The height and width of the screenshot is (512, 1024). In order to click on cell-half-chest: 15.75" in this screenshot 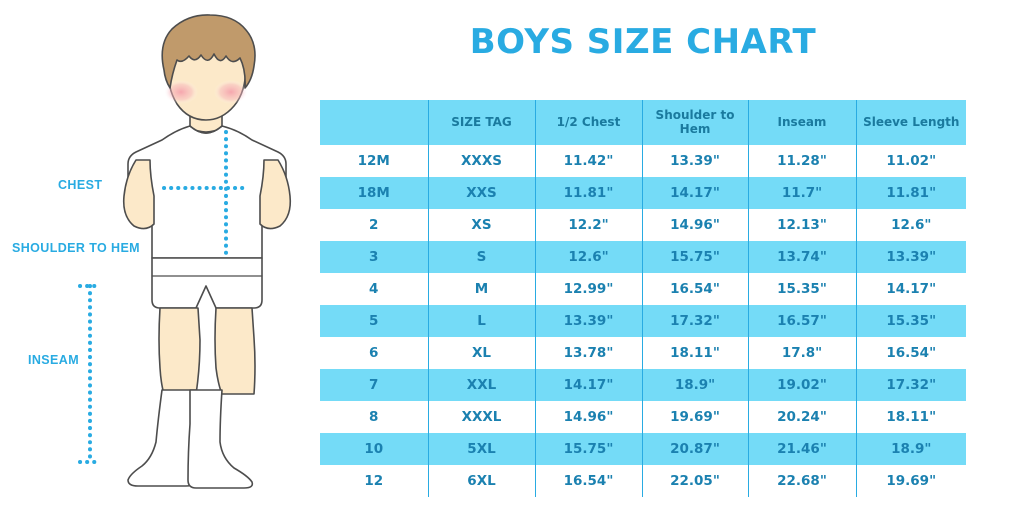, I will do `click(588, 449)`.